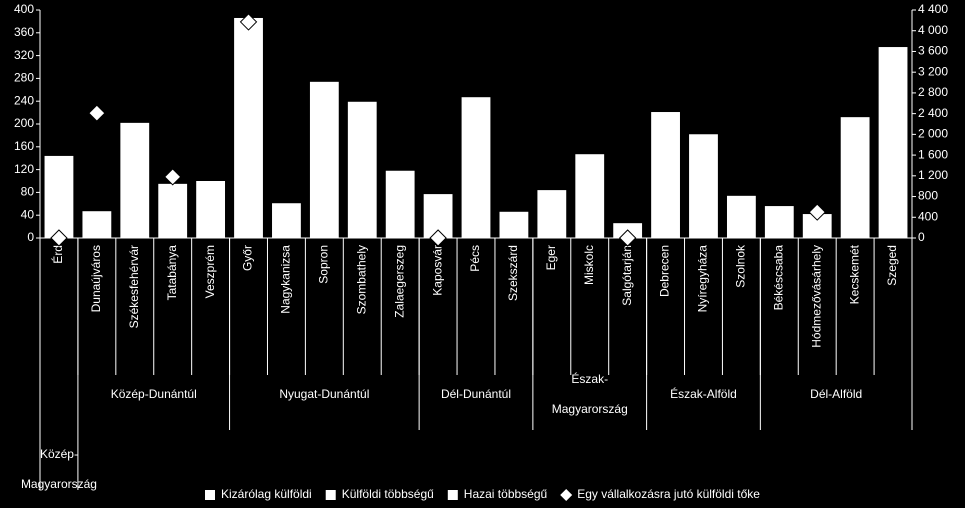  What do you see at coordinates (476, 394) in the screenshot?
I see `group-label: Dél-Dunántúl` at bounding box center [476, 394].